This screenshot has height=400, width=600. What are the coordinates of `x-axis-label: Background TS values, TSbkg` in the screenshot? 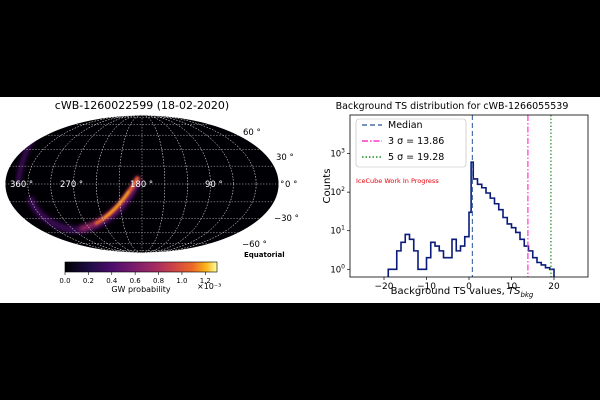 It's located at (462, 292).